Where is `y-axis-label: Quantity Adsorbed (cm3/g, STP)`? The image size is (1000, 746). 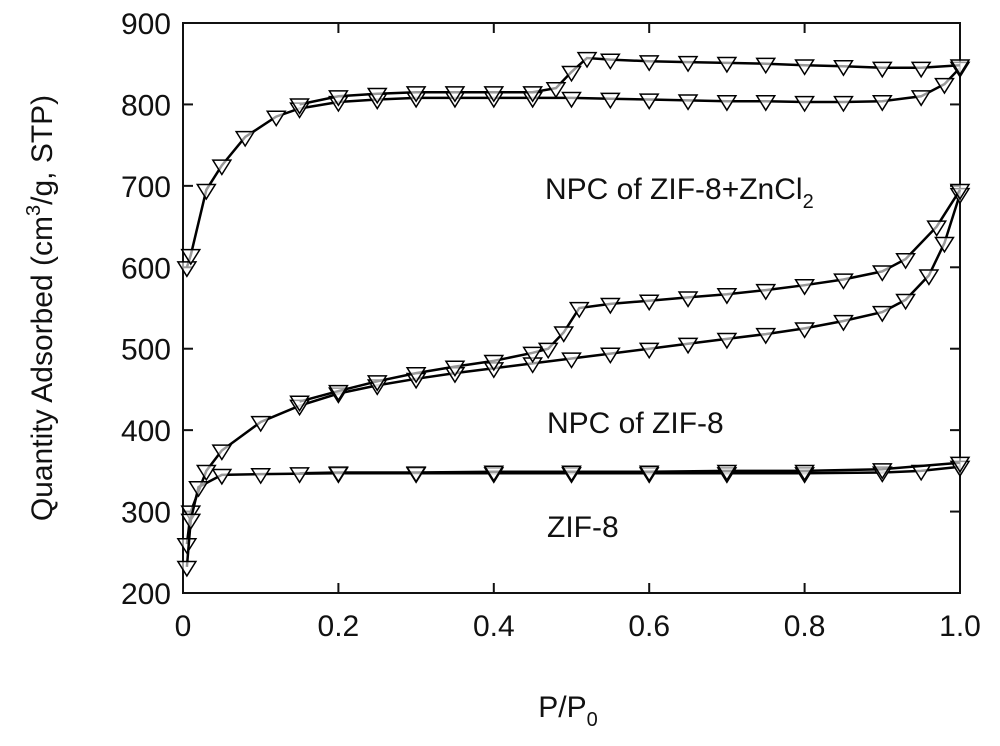
y-axis-label: Quantity Adsorbed (cm3/g, STP) is located at coordinates (41, 308).